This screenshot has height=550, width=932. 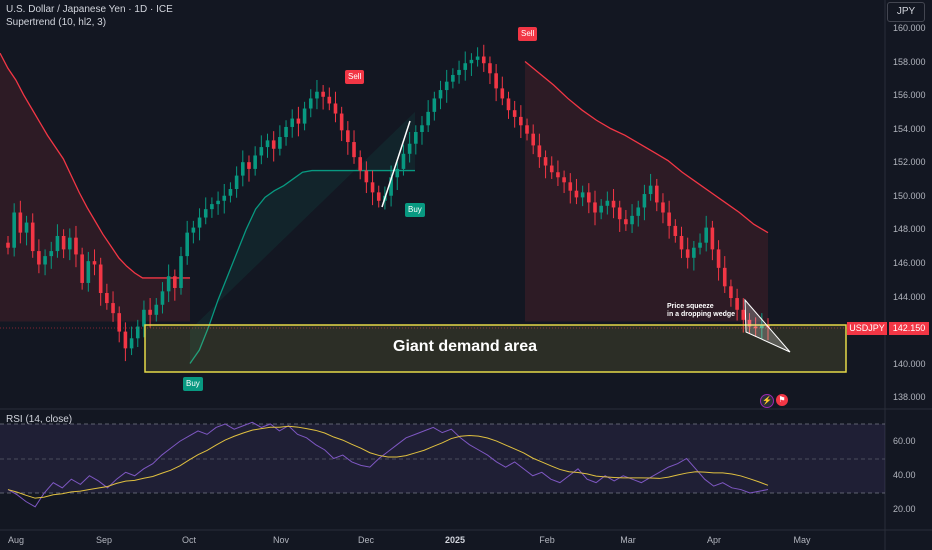 What do you see at coordinates (701, 311) in the screenshot?
I see `wedge-note: Price squeeze in a dropping wedge` at bounding box center [701, 311].